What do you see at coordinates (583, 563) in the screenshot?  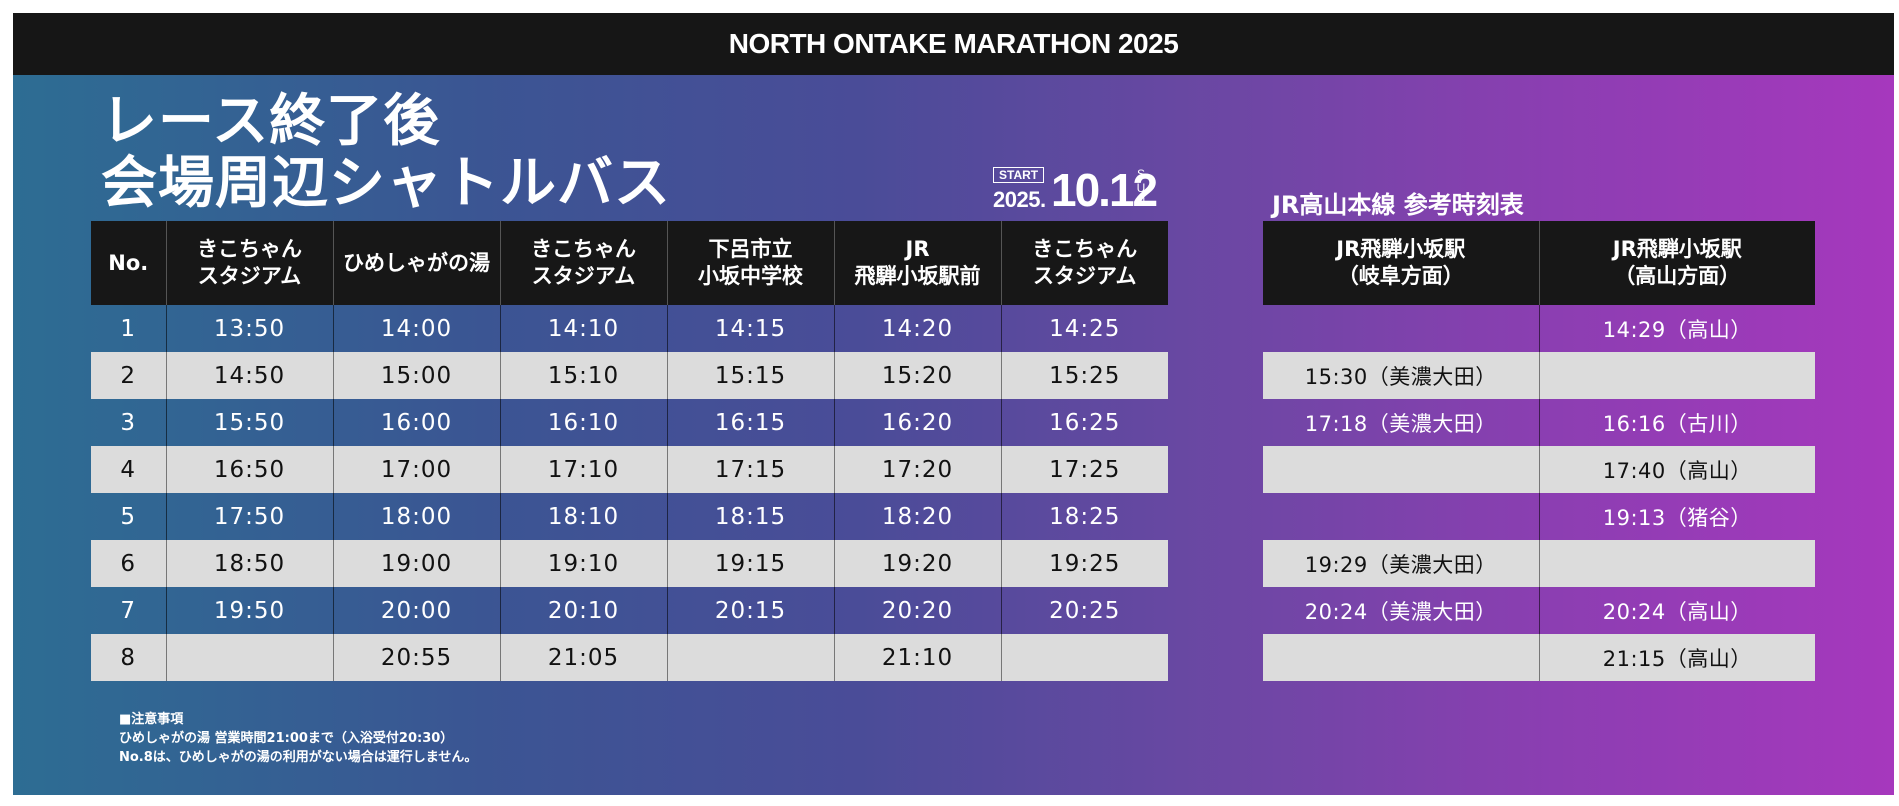 I see `bus-table-cell: 19:10` at bounding box center [583, 563].